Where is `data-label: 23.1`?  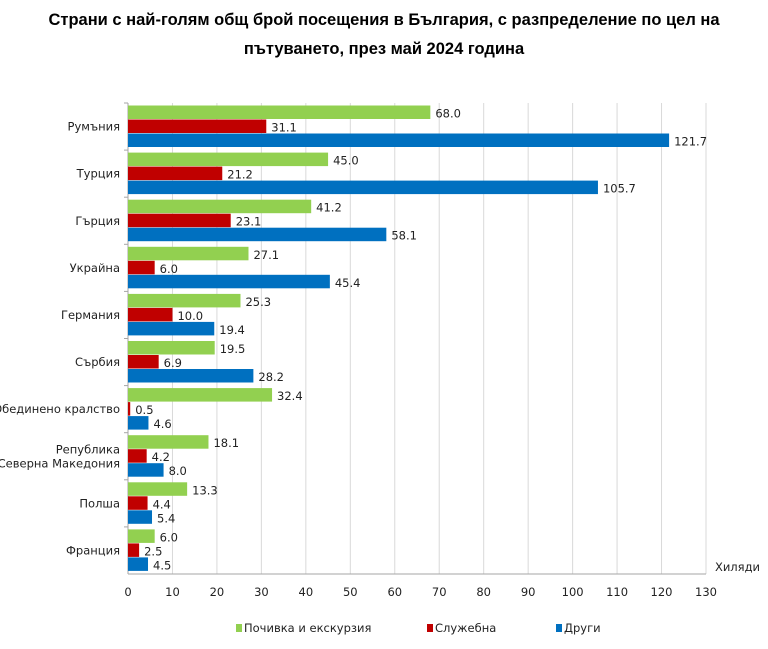 data-label: 23.1 is located at coordinates (249, 222).